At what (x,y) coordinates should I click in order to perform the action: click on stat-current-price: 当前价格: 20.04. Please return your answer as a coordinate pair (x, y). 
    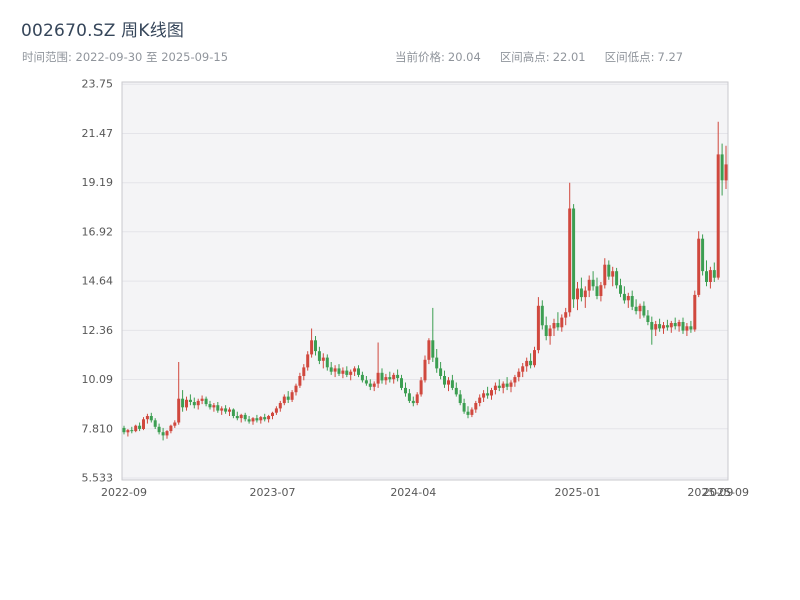
    Looking at the image, I should click on (439, 57).